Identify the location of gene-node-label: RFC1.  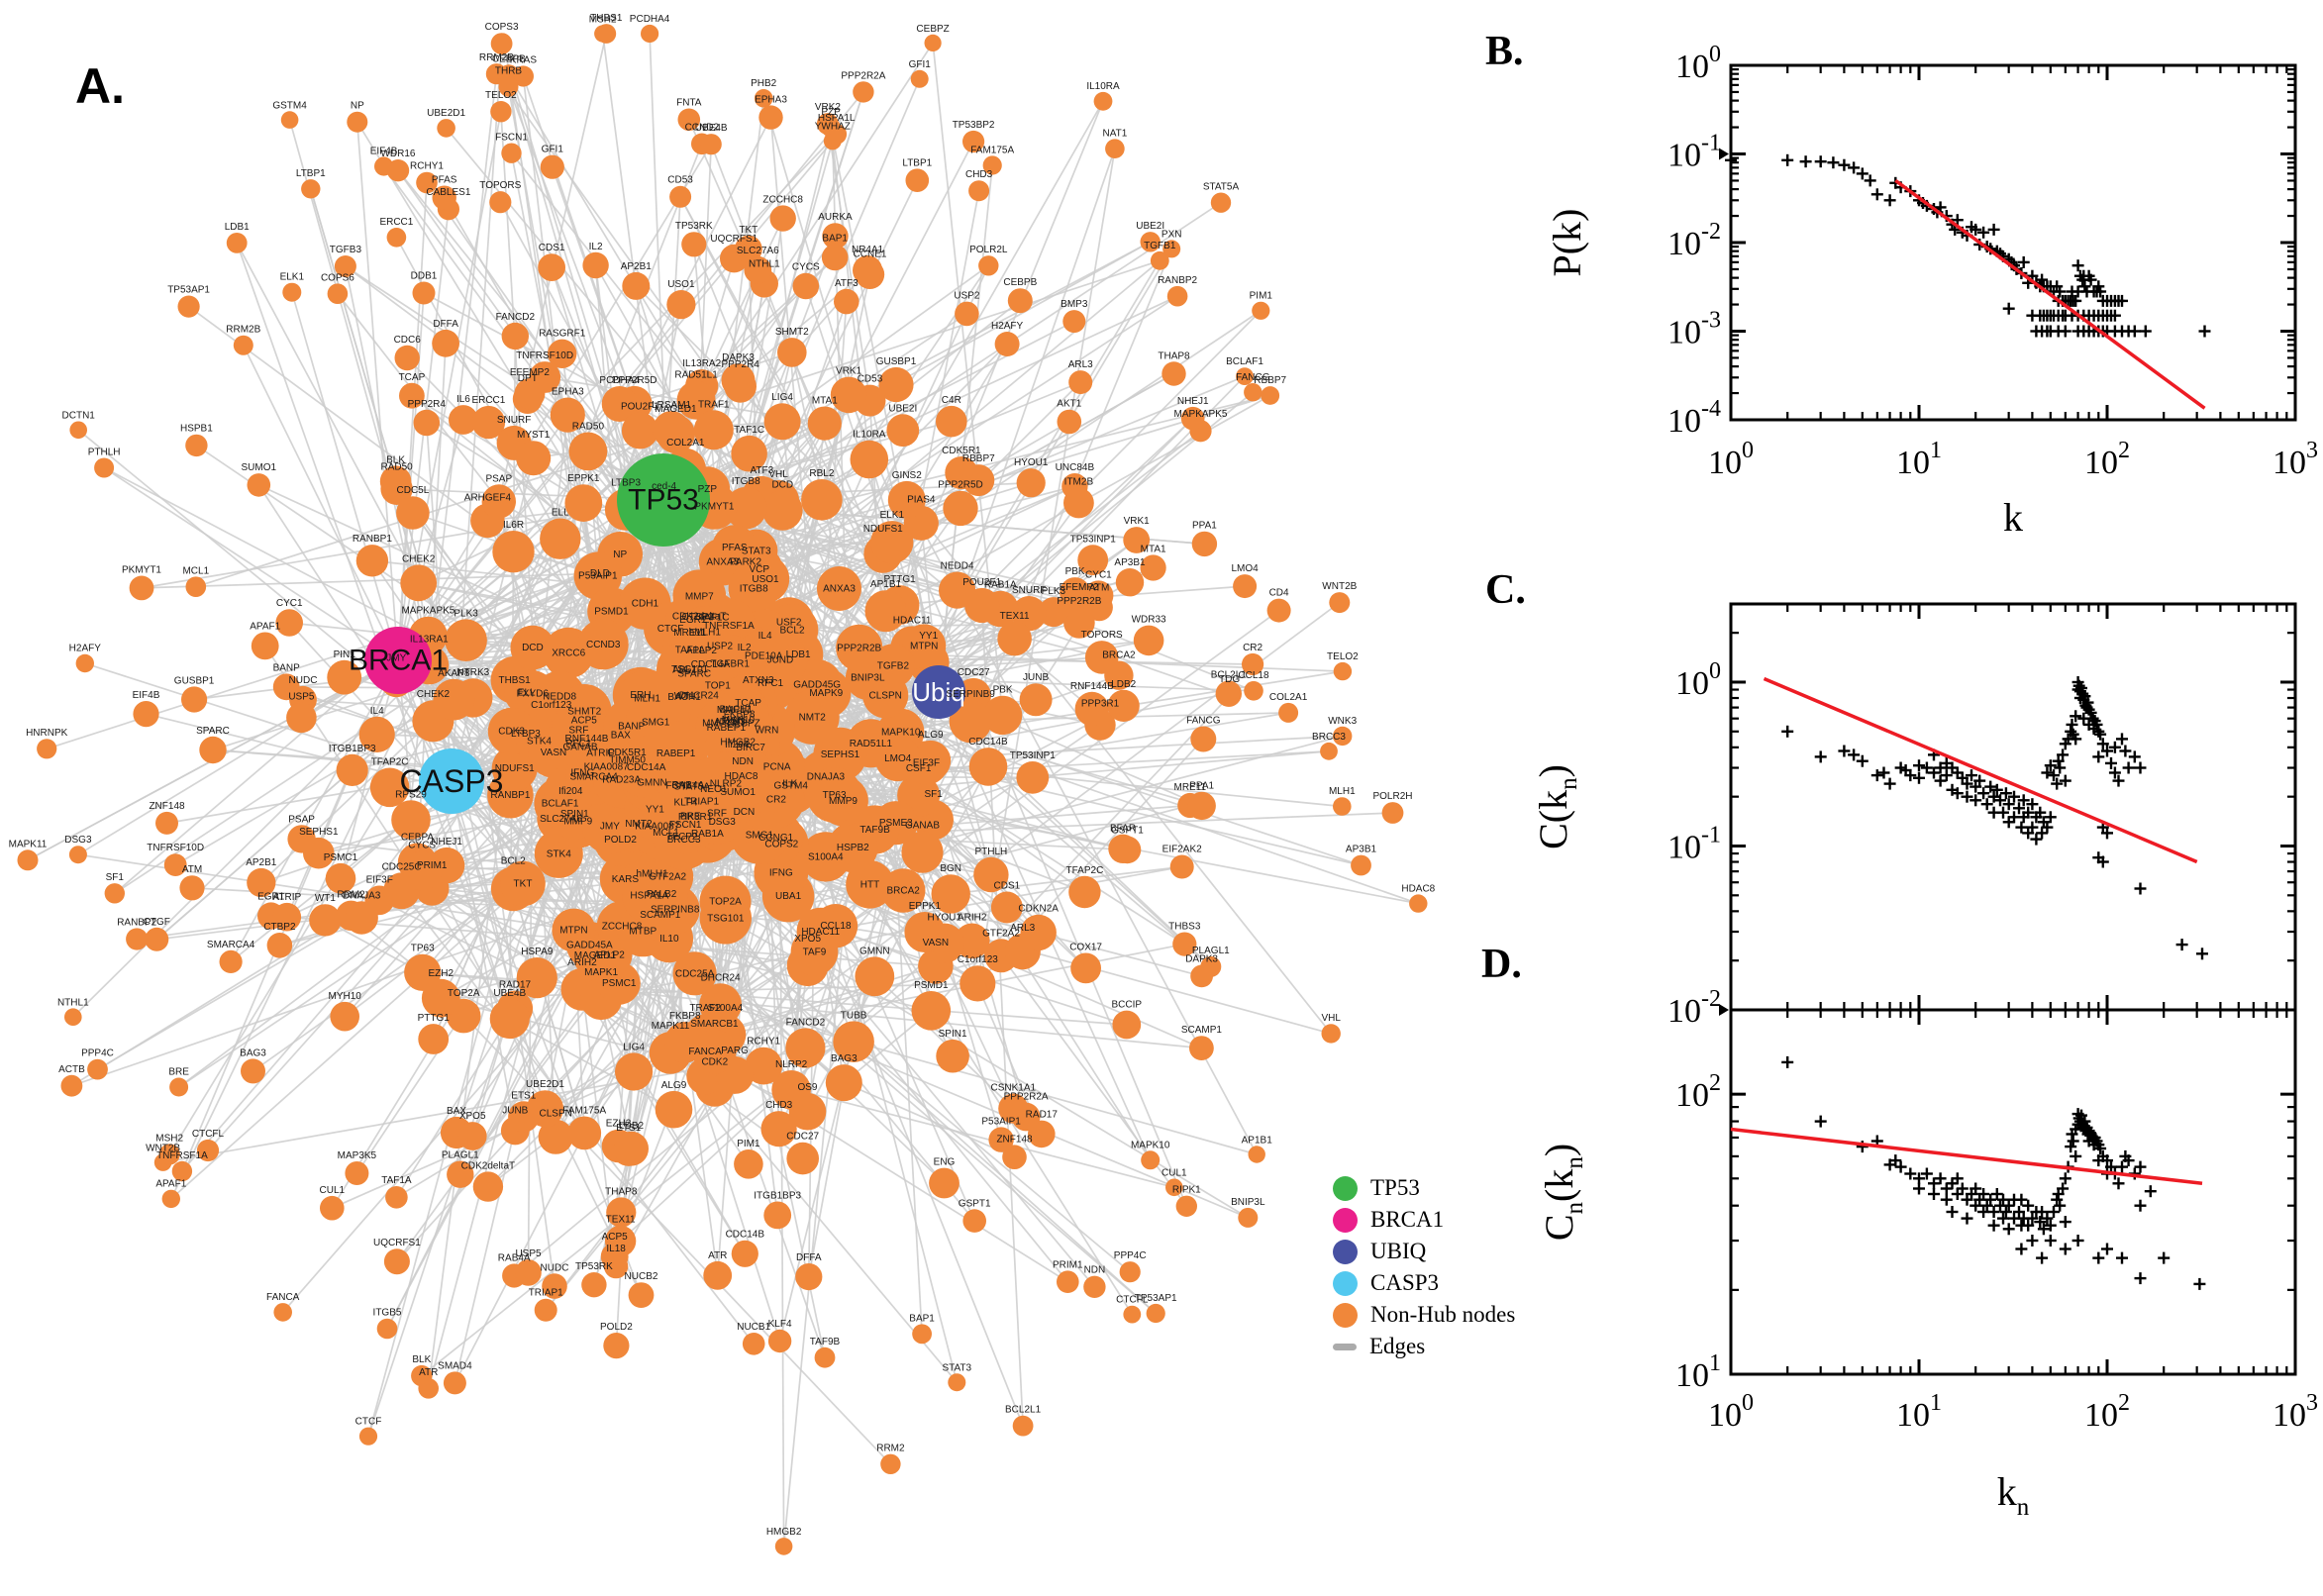
(579, 744).